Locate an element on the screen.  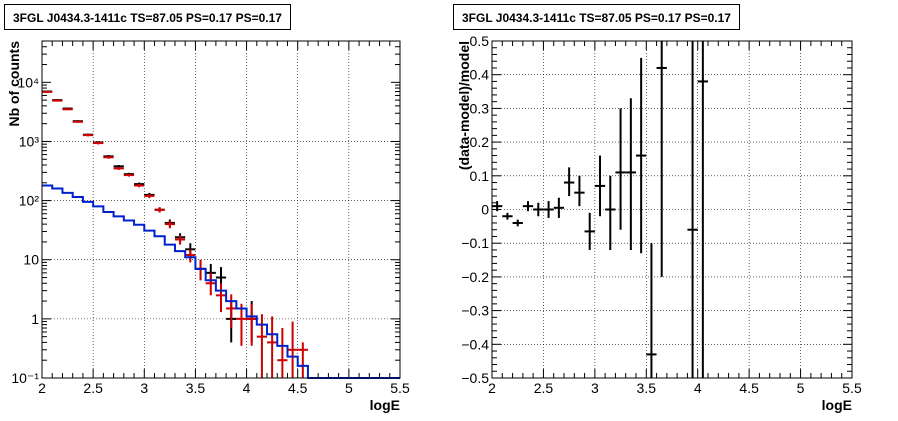
y-tick-label: 0.1 is located at coordinates (480, 176).